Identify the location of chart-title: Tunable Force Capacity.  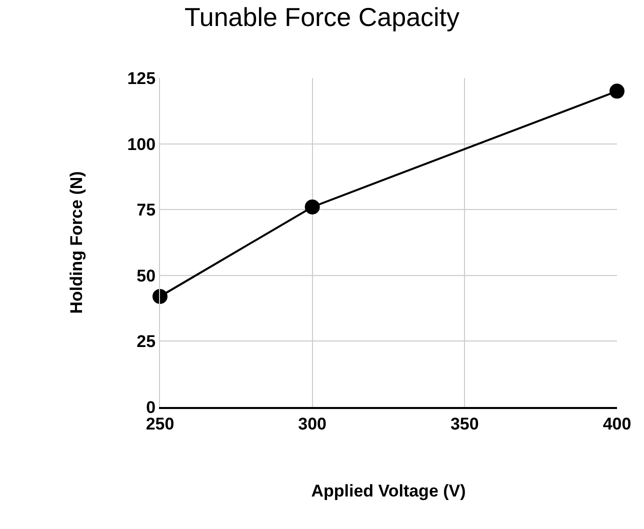
(322, 17).